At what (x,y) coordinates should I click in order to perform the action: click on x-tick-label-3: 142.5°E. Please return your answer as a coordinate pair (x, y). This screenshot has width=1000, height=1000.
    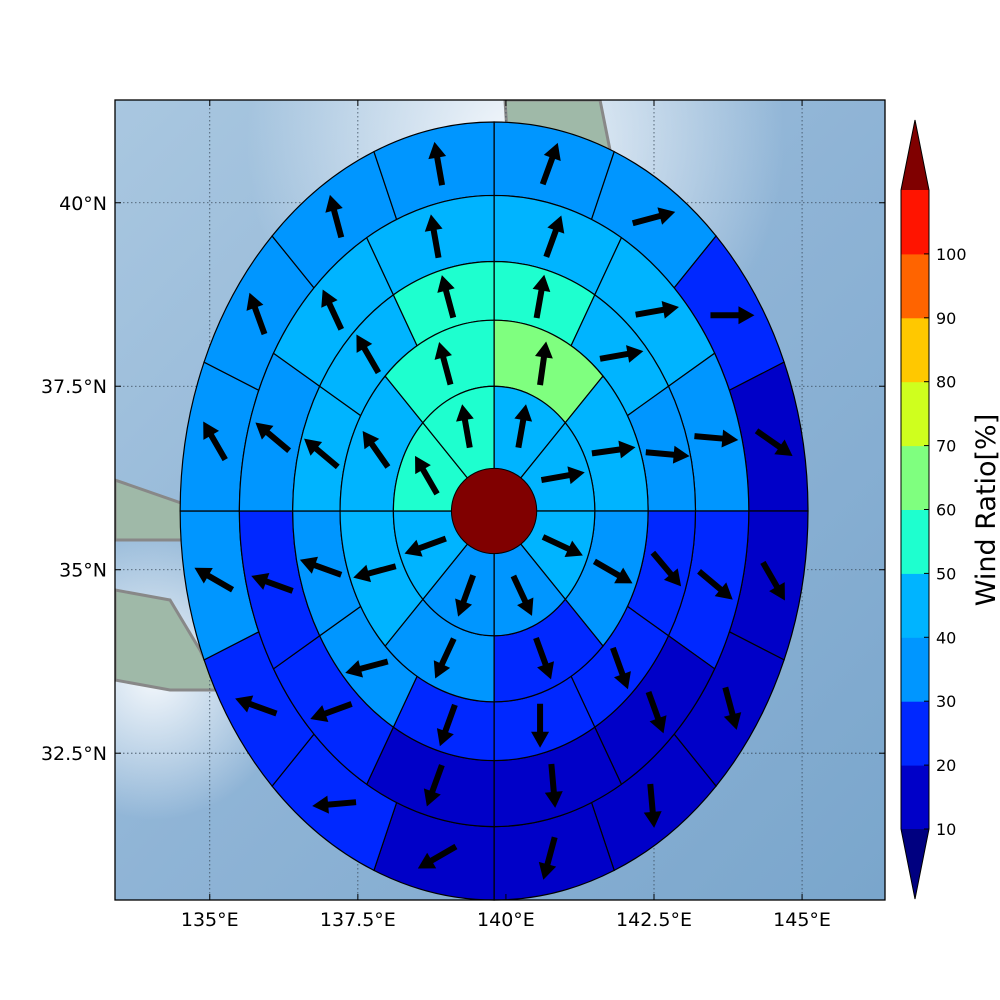
    Looking at the image, I should click on (654, 920).